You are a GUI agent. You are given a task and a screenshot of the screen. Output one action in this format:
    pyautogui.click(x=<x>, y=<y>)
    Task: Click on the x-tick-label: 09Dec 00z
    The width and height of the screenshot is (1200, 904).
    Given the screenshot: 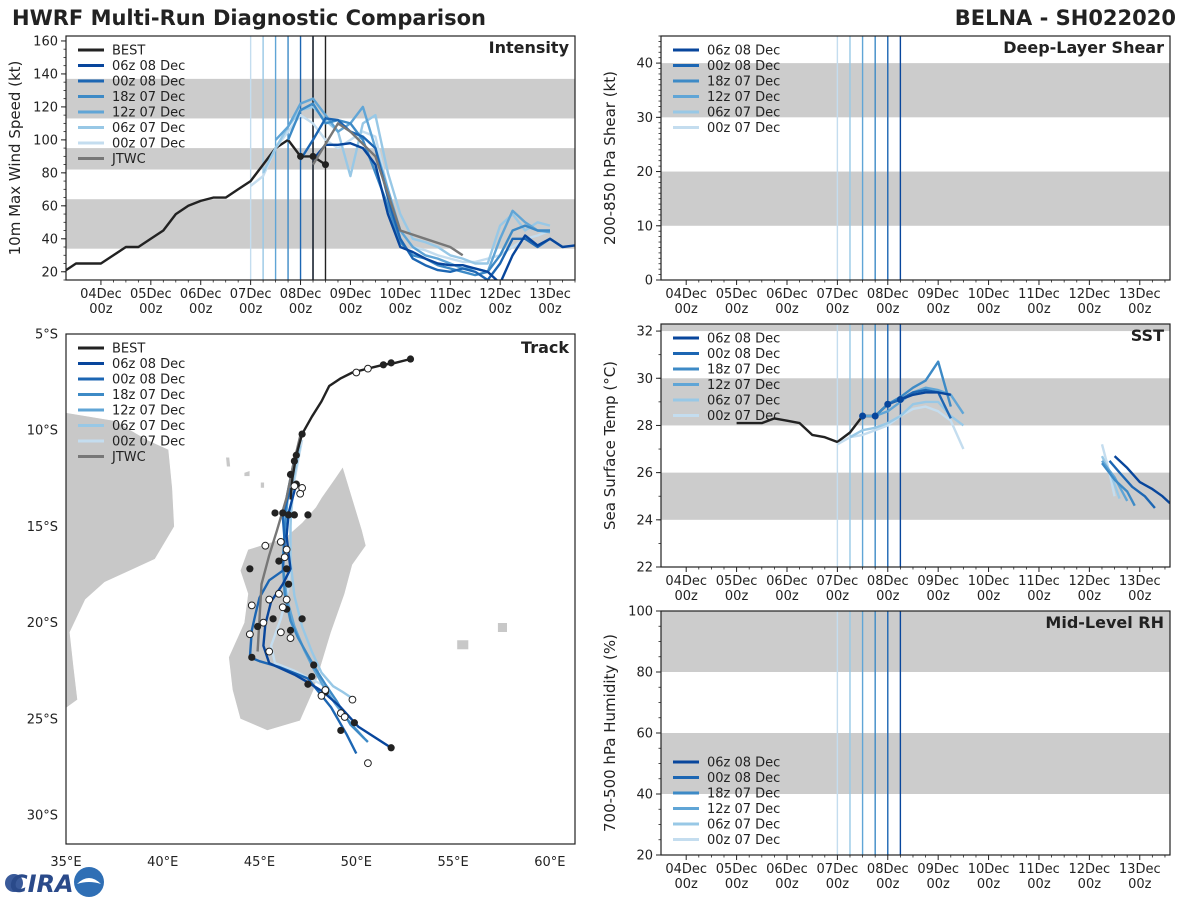 What is the action you would take?
    pyautogui.click(x=351, y=302)
    